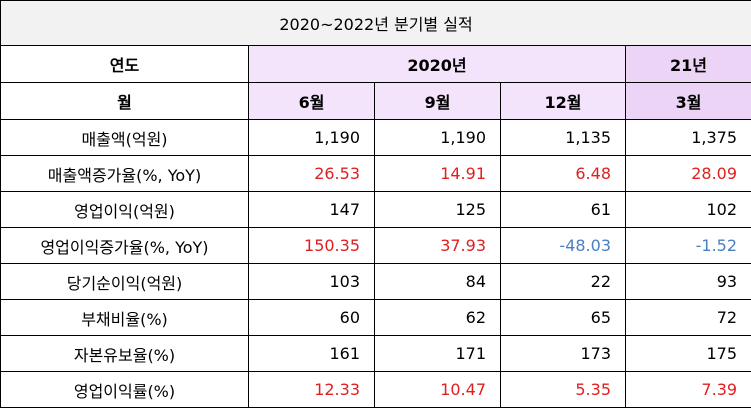 Image resolution: width=751 pixels, height=412 pixels. I want to click on table-row: 매출액증가율(%, YoY) 26.53 14.91 6.48 28.09, so click(375, 173).